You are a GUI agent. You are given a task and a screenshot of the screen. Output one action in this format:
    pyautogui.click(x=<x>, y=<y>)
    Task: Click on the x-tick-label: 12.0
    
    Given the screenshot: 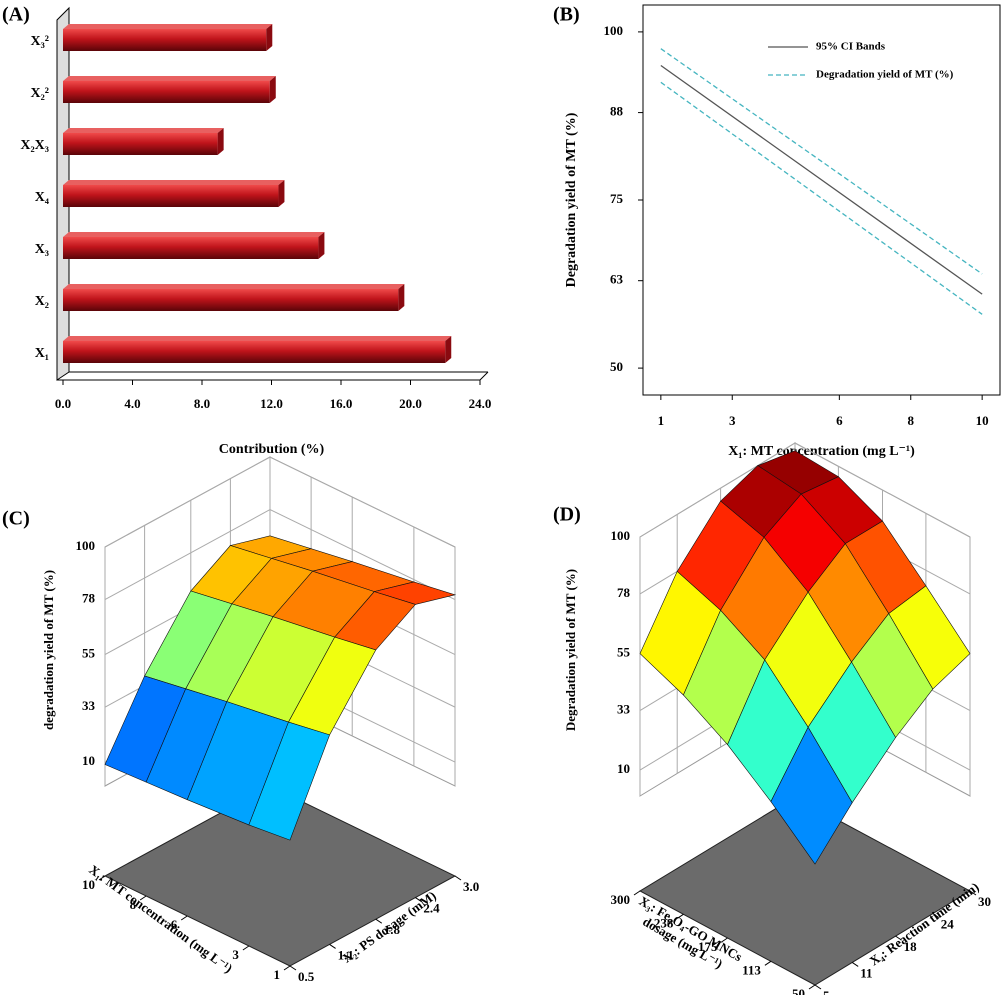 What is the action you would take?
    pyautogui.click(x=271, y=403)
    